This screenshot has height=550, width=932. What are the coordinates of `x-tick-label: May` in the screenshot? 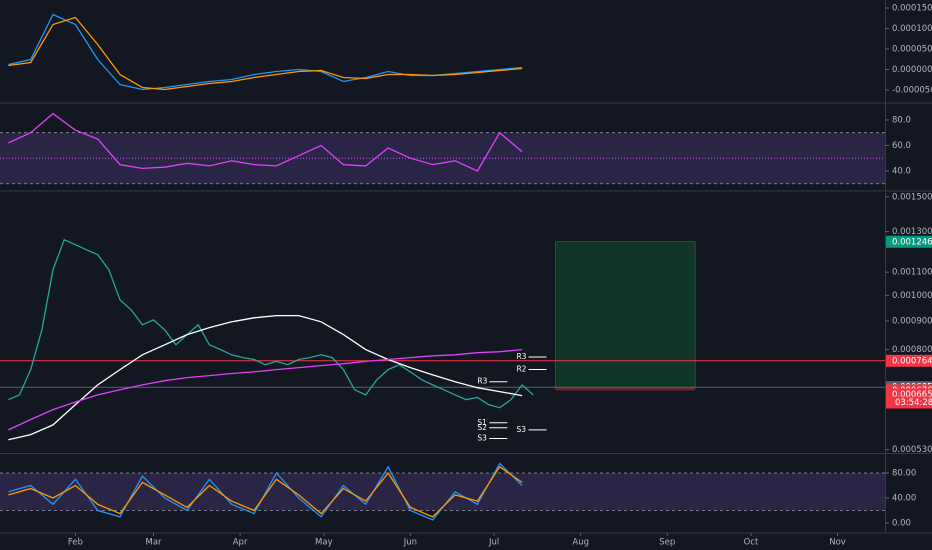 It's located at (324, 543).